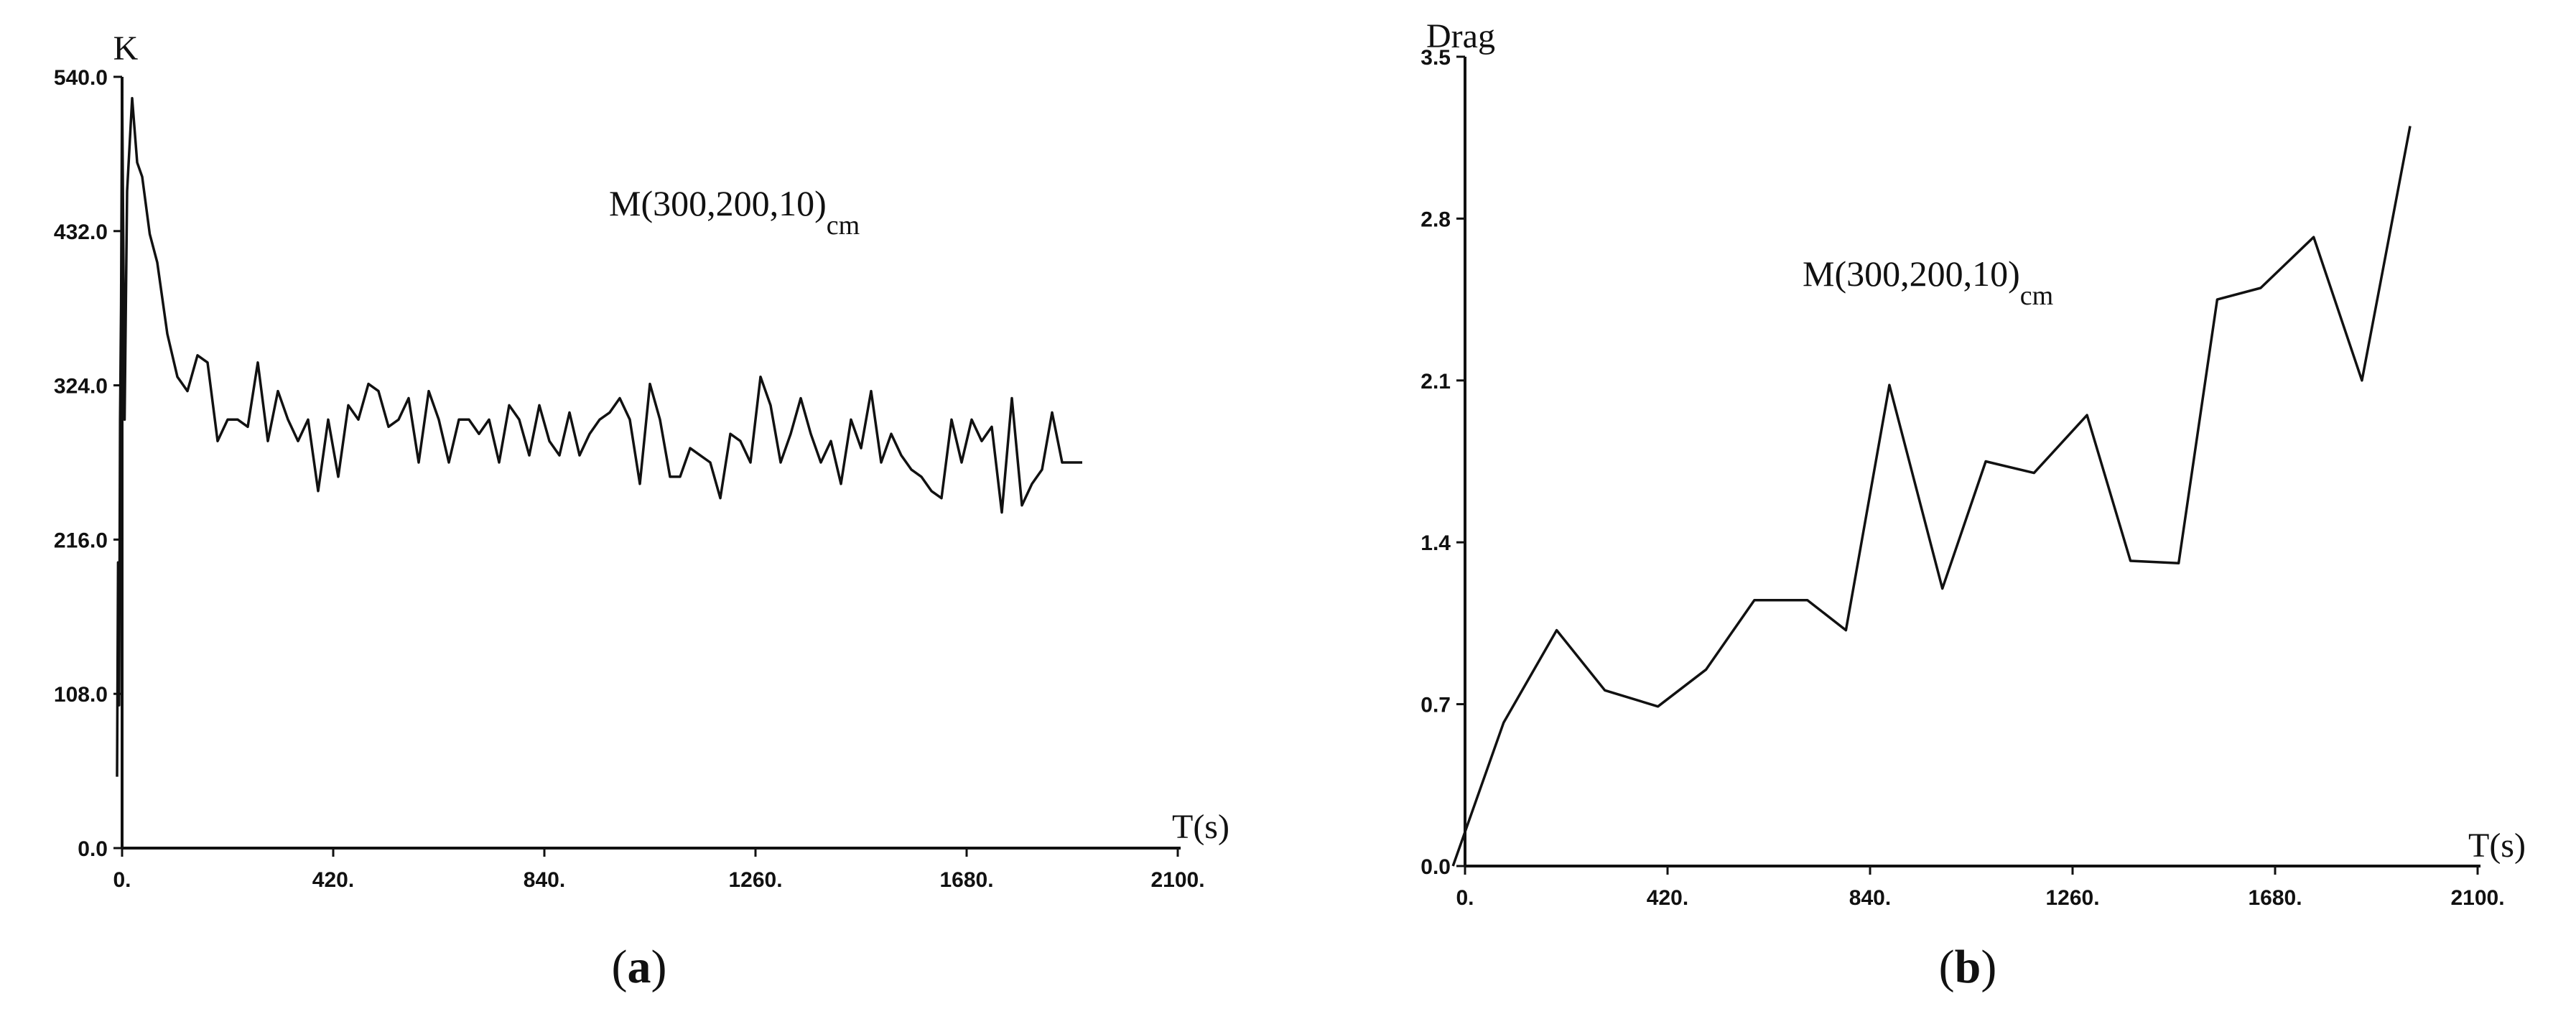  What do you see at coordinates (1435, 219) in the screenshot?
I see `y-tick-label: 2.8` at bounding box center [1435, 219].